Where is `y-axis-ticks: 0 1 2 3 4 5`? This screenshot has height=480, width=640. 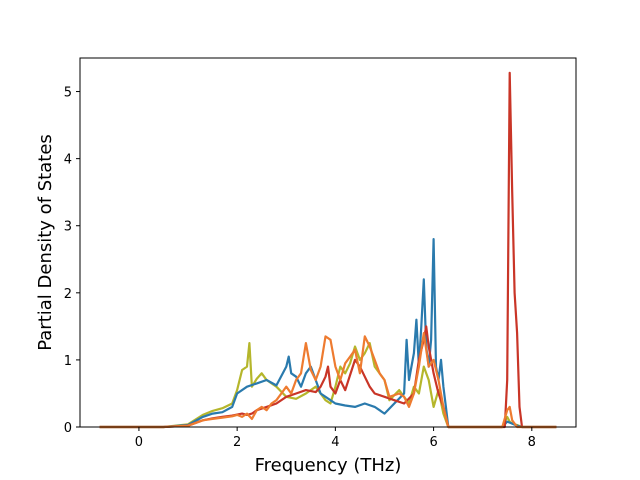
y-axis-ticks: 0 1 2 3 4 5 is located at coordinates (72, 261).